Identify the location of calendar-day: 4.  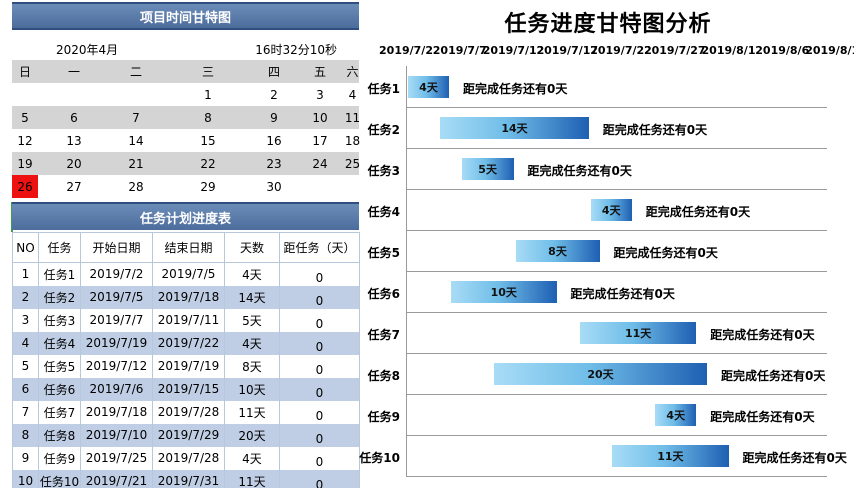
(352, 94).